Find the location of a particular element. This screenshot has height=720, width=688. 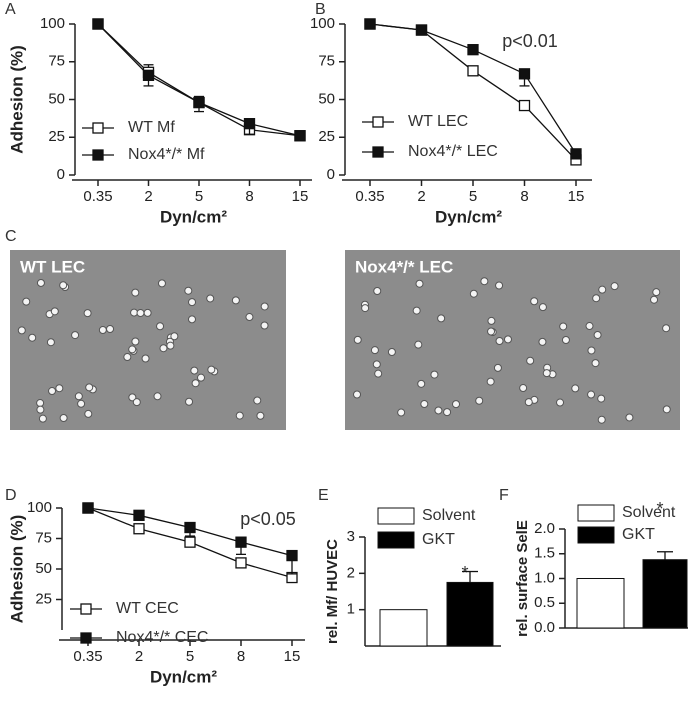

legend-label: WT Mf is located at coordinates (151, 127).